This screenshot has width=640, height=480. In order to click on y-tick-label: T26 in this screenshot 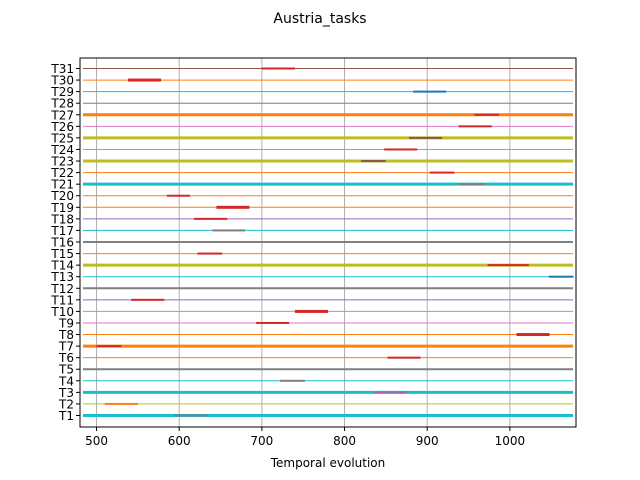, I will do `click(62, 127)`.